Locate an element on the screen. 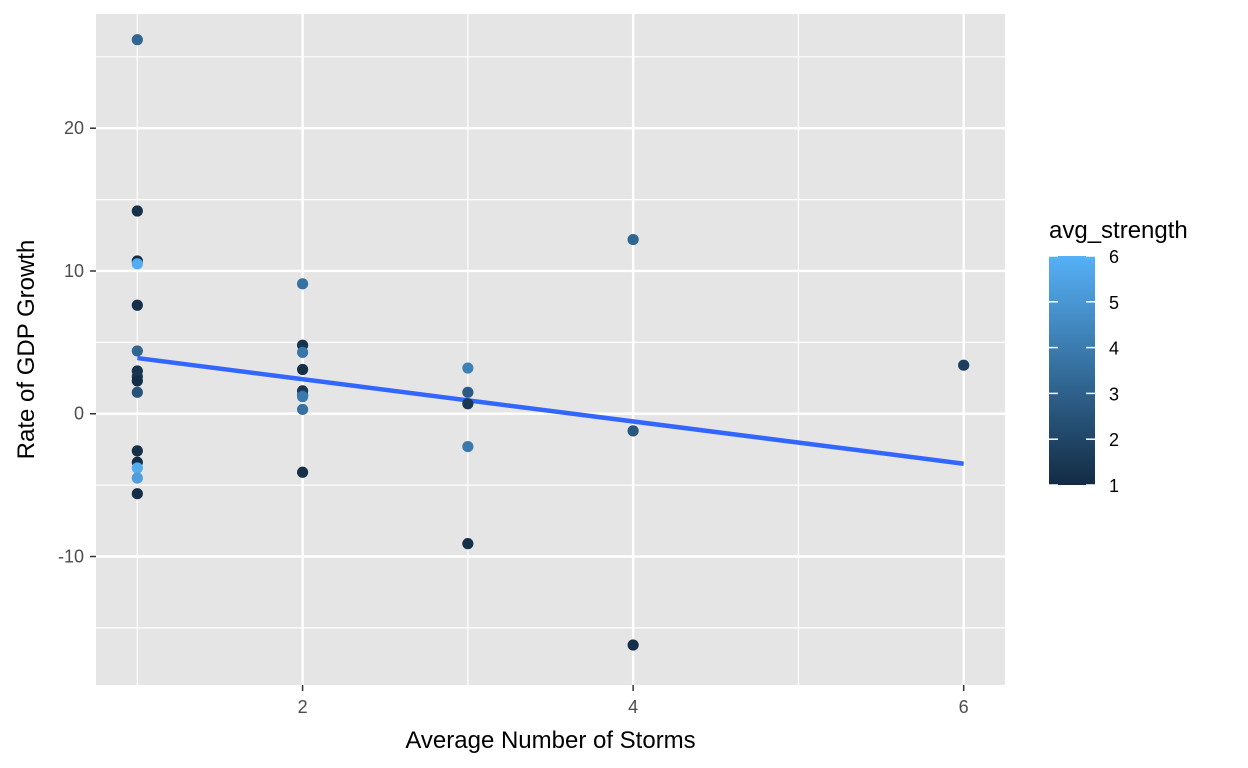 This screenshot has width=1248, height=768. y-axis-title: Rate of GDP Growth is located at coordinates (26, 350).